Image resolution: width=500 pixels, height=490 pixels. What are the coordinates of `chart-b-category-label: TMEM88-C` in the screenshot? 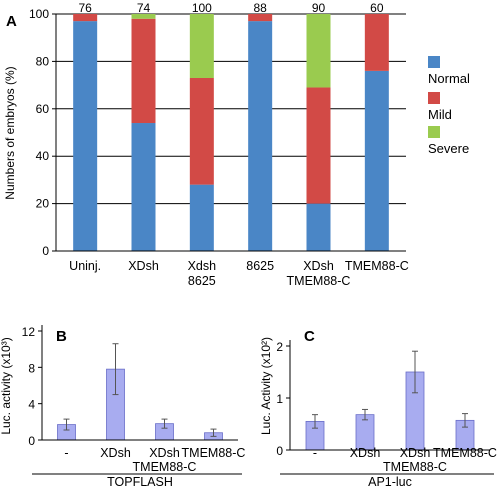 It's located at (214, 453).